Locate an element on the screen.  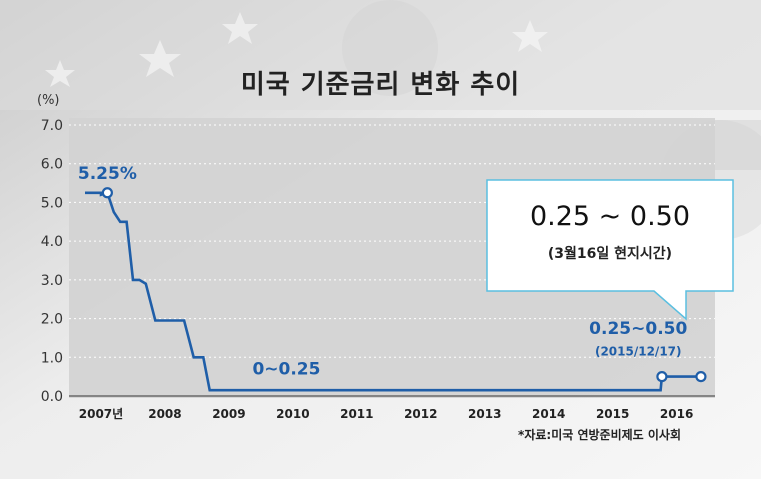
x-tick-label: 2015 is located at coordinates (612, 414).